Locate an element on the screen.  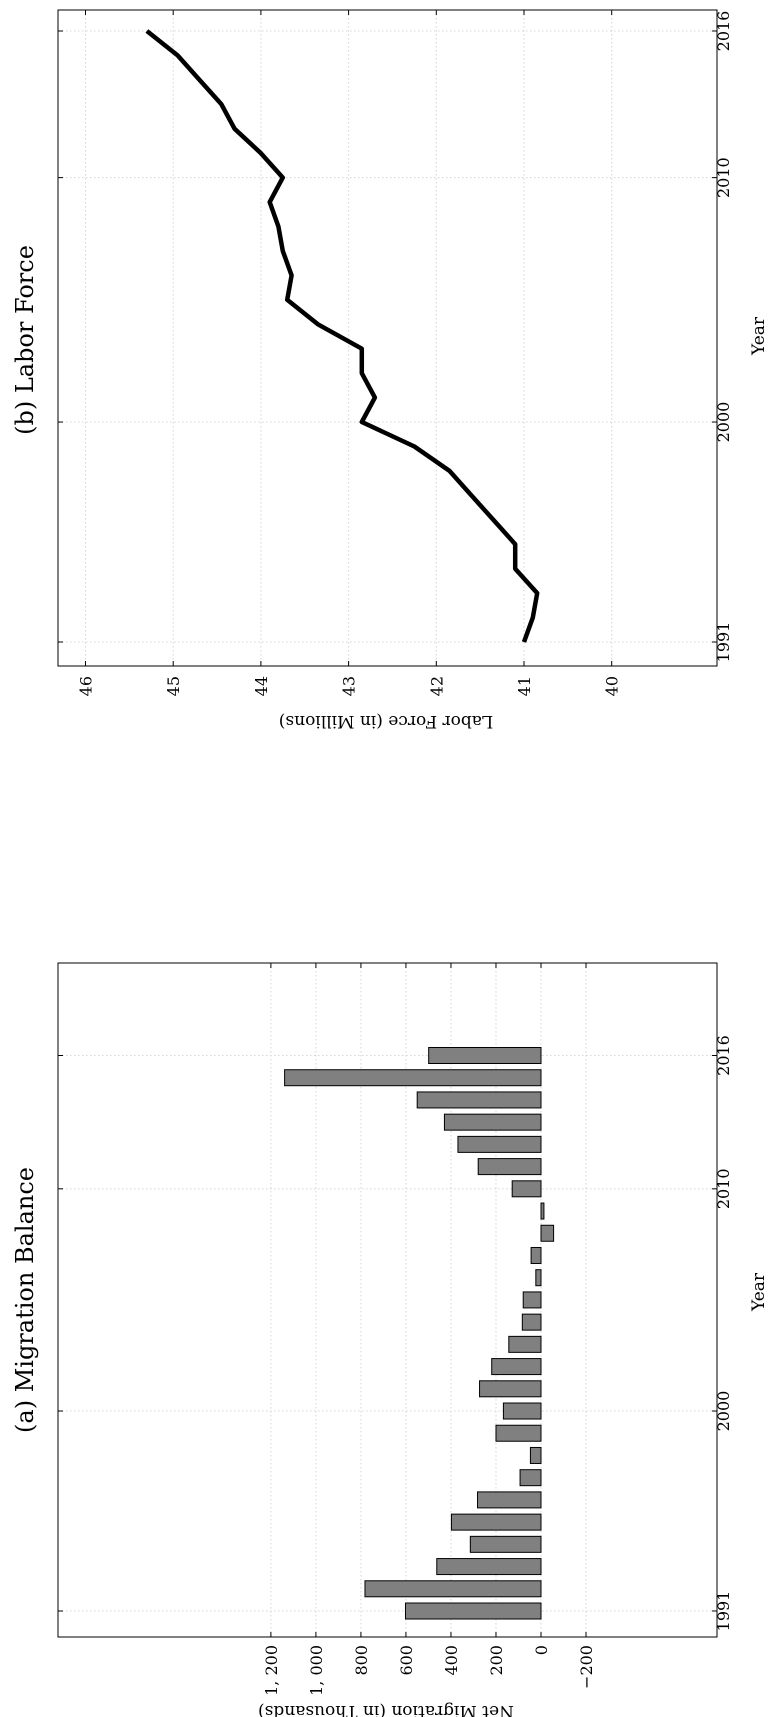
migration-year-tick-label: 2000 is located at coordinates (723, 1411).